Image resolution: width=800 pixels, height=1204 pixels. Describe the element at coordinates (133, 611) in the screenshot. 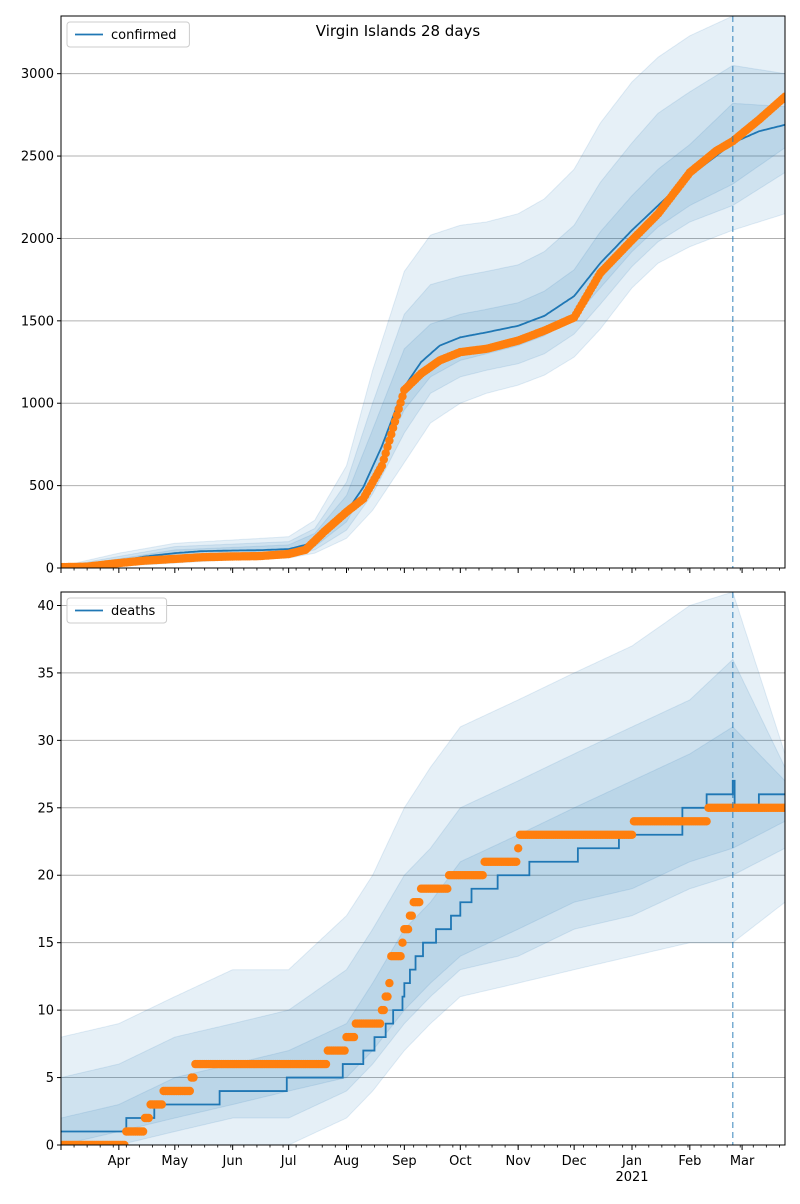

I see `legend-label: deaths` at that location.